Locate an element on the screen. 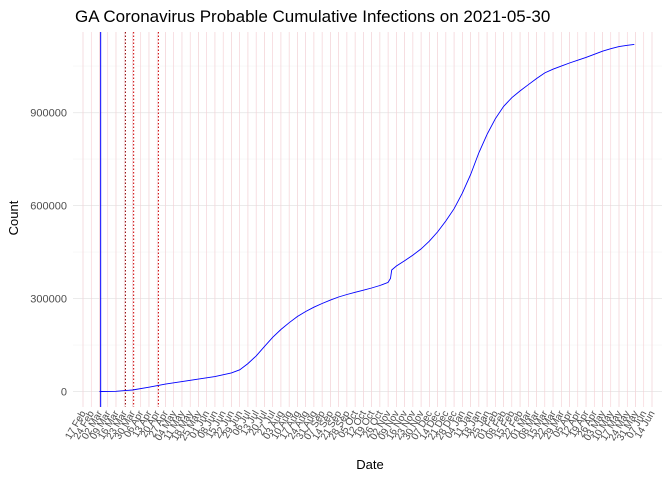  y-tick-label: 900000 is located at coordinates (48, 114).